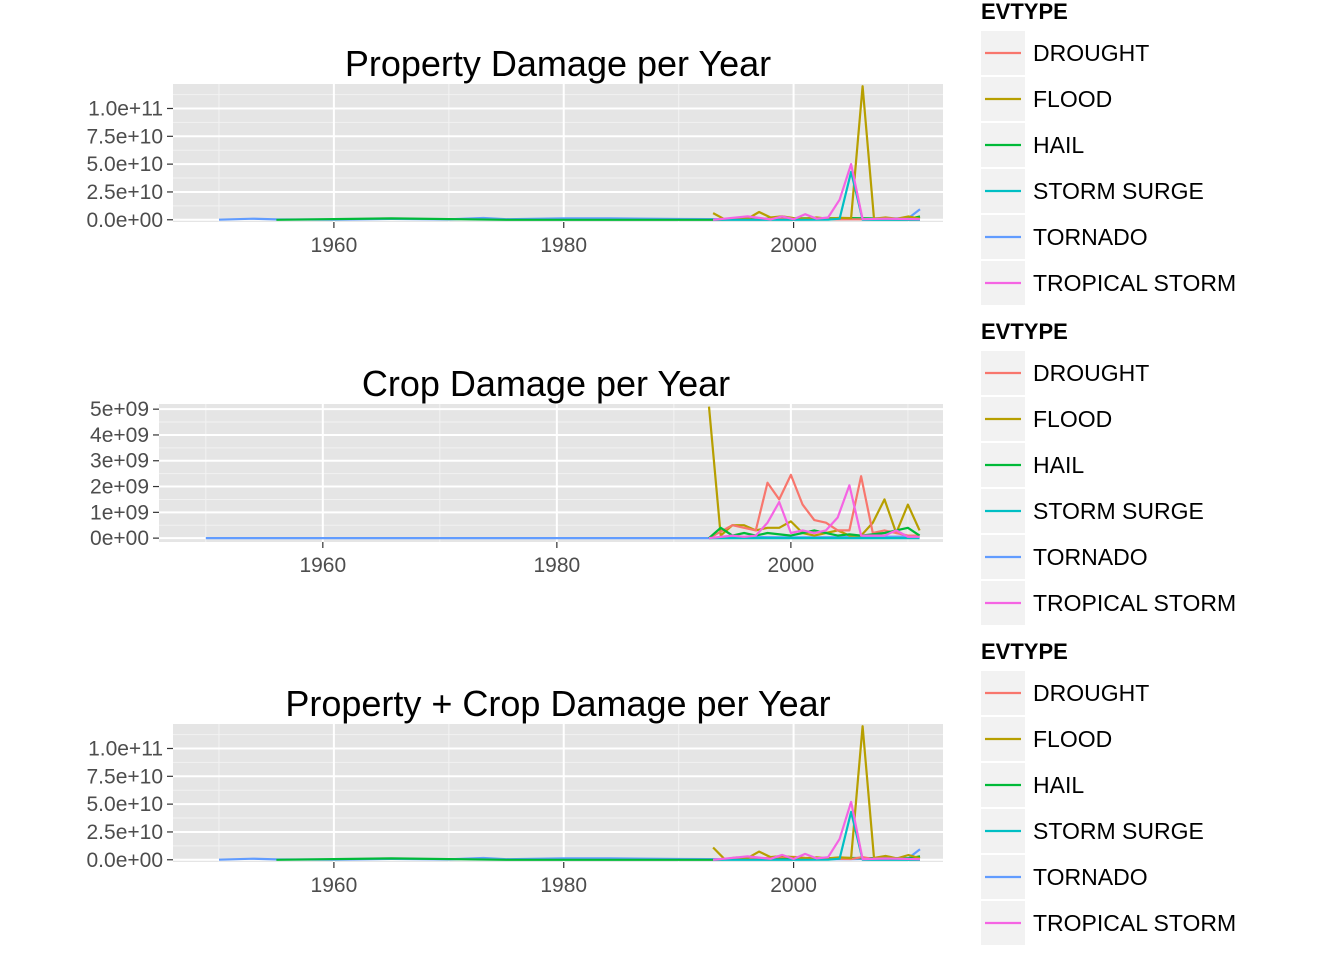  What do you see at coordinates (814, 471) in the screenshot?
I see `series-line-flood` at bounding box center [814, 471].